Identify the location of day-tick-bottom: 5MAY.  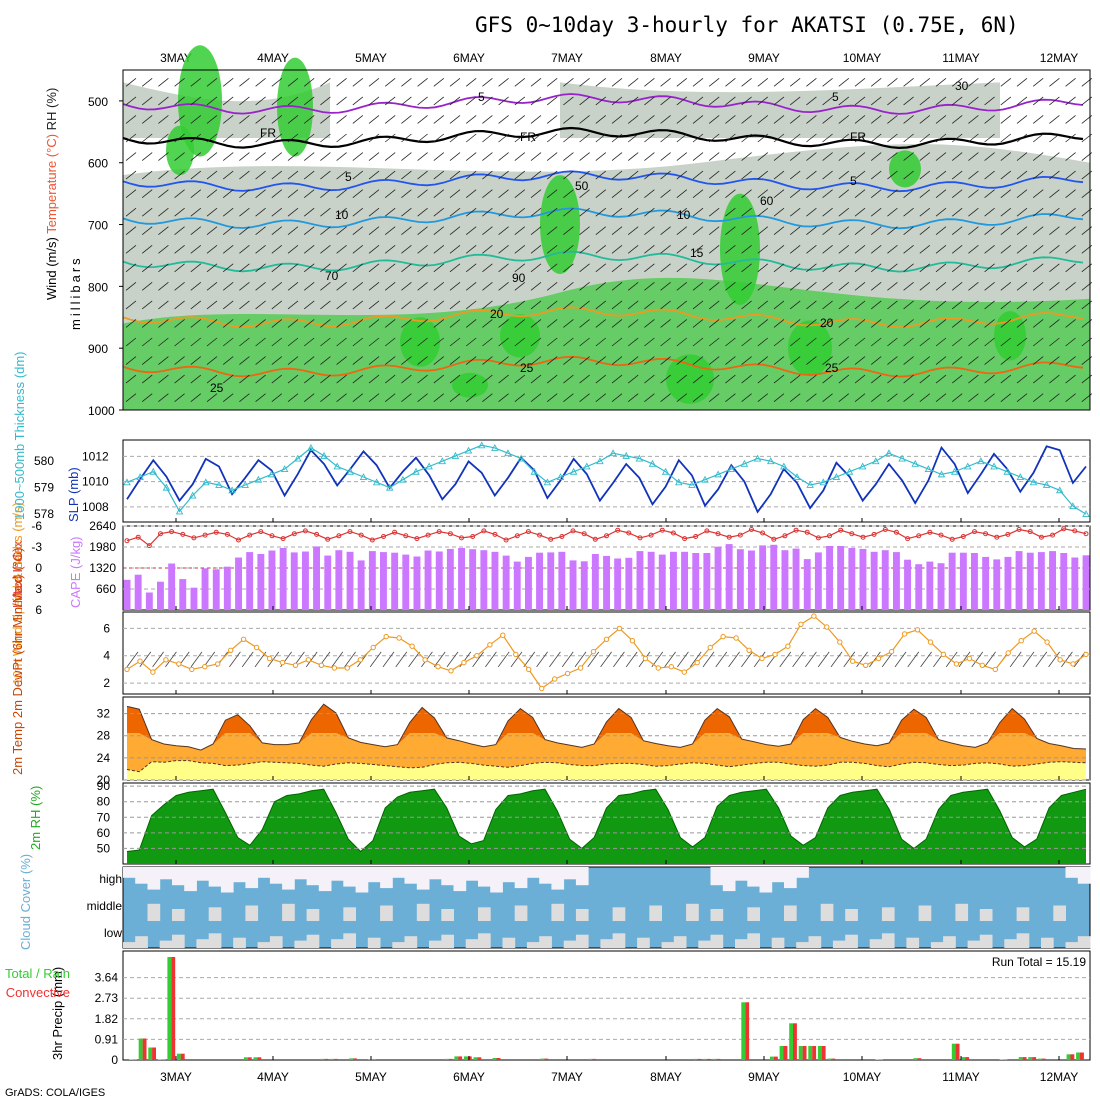
(371, 1077).